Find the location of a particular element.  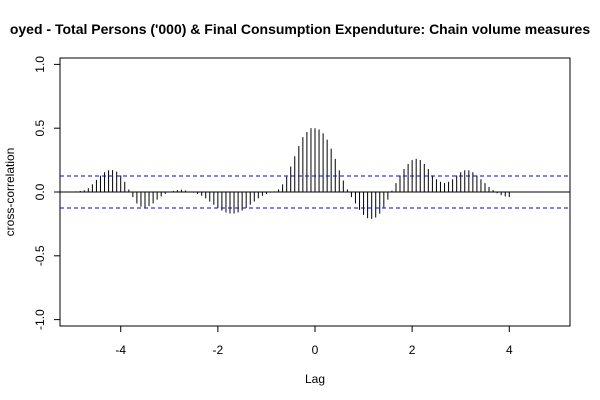

y-axis-label: cross-correlation is located at coordinates (10, 192).